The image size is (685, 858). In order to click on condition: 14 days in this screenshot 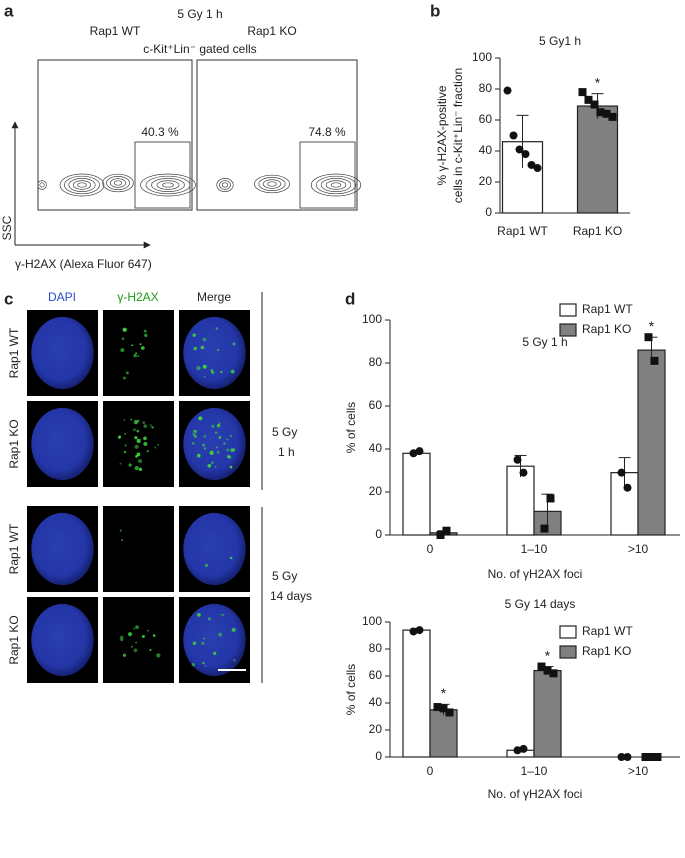, I will do `click(291, 596)`.